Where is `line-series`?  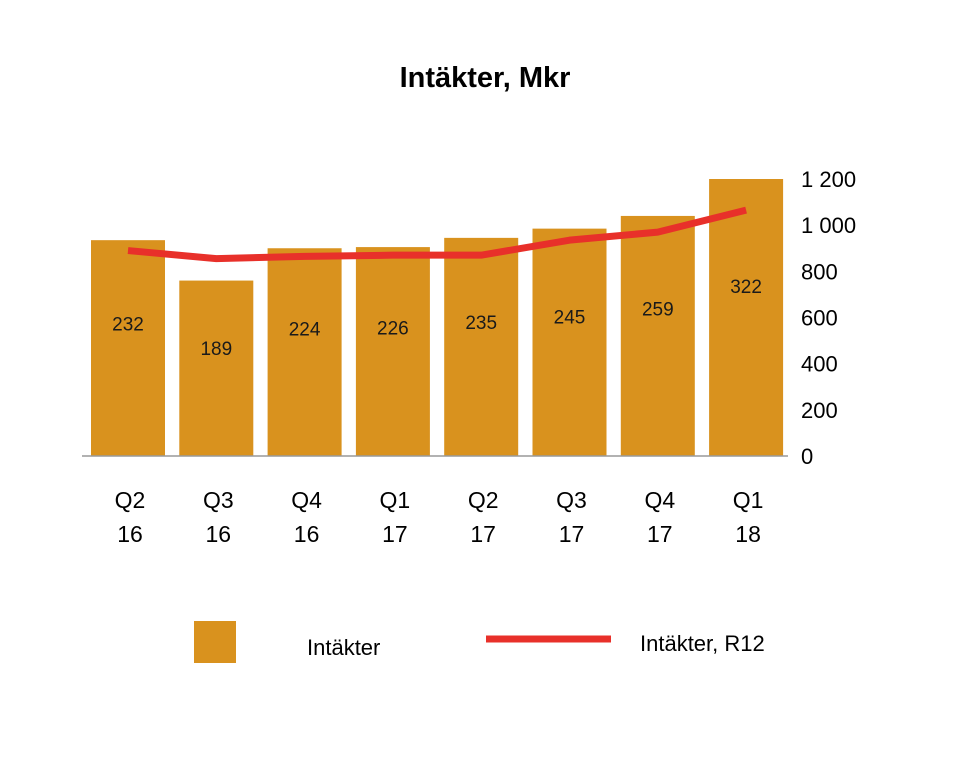 line-series is located at coordinates (437, 234).